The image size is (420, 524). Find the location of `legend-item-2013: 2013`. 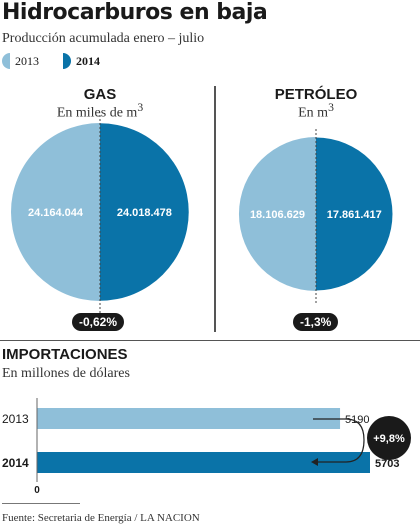

legend-item-2013: 2013 is located at coordinates (20, 61).